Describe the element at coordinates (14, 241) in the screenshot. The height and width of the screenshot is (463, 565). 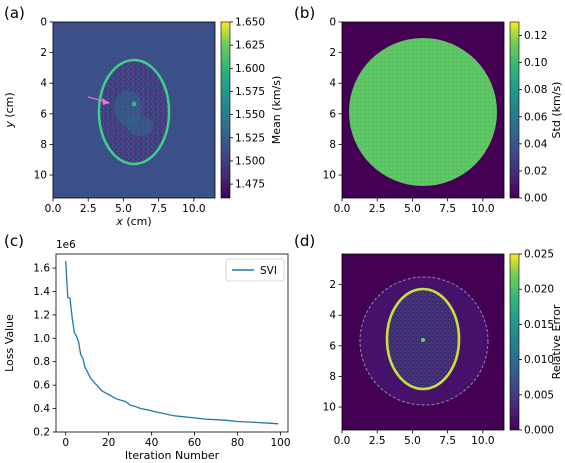
I see `panel-c-letter: (c)` at that location.